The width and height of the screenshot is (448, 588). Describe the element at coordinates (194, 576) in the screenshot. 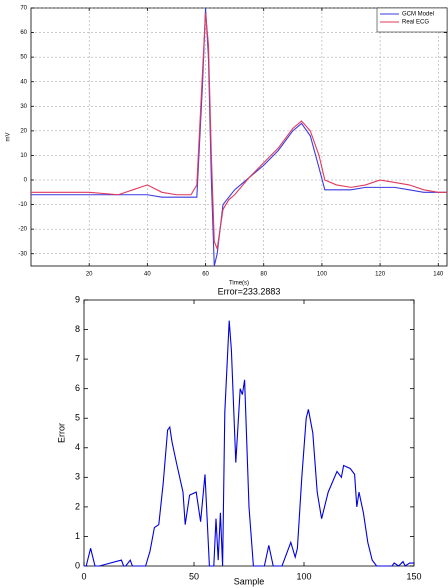

I see `x-tick-label: 50` at that location.